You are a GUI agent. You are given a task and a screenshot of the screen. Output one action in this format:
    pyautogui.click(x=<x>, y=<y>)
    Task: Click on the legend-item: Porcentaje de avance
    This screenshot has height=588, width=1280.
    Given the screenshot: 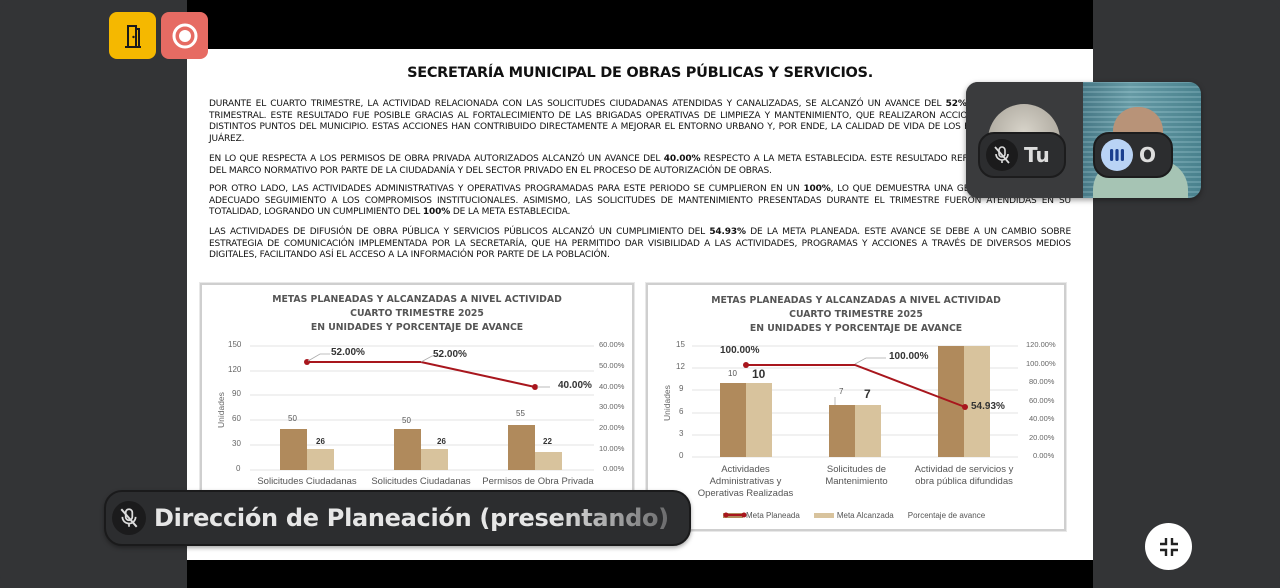 What is the action you would take?
    pyautogui.click(x=854, y=515)
    